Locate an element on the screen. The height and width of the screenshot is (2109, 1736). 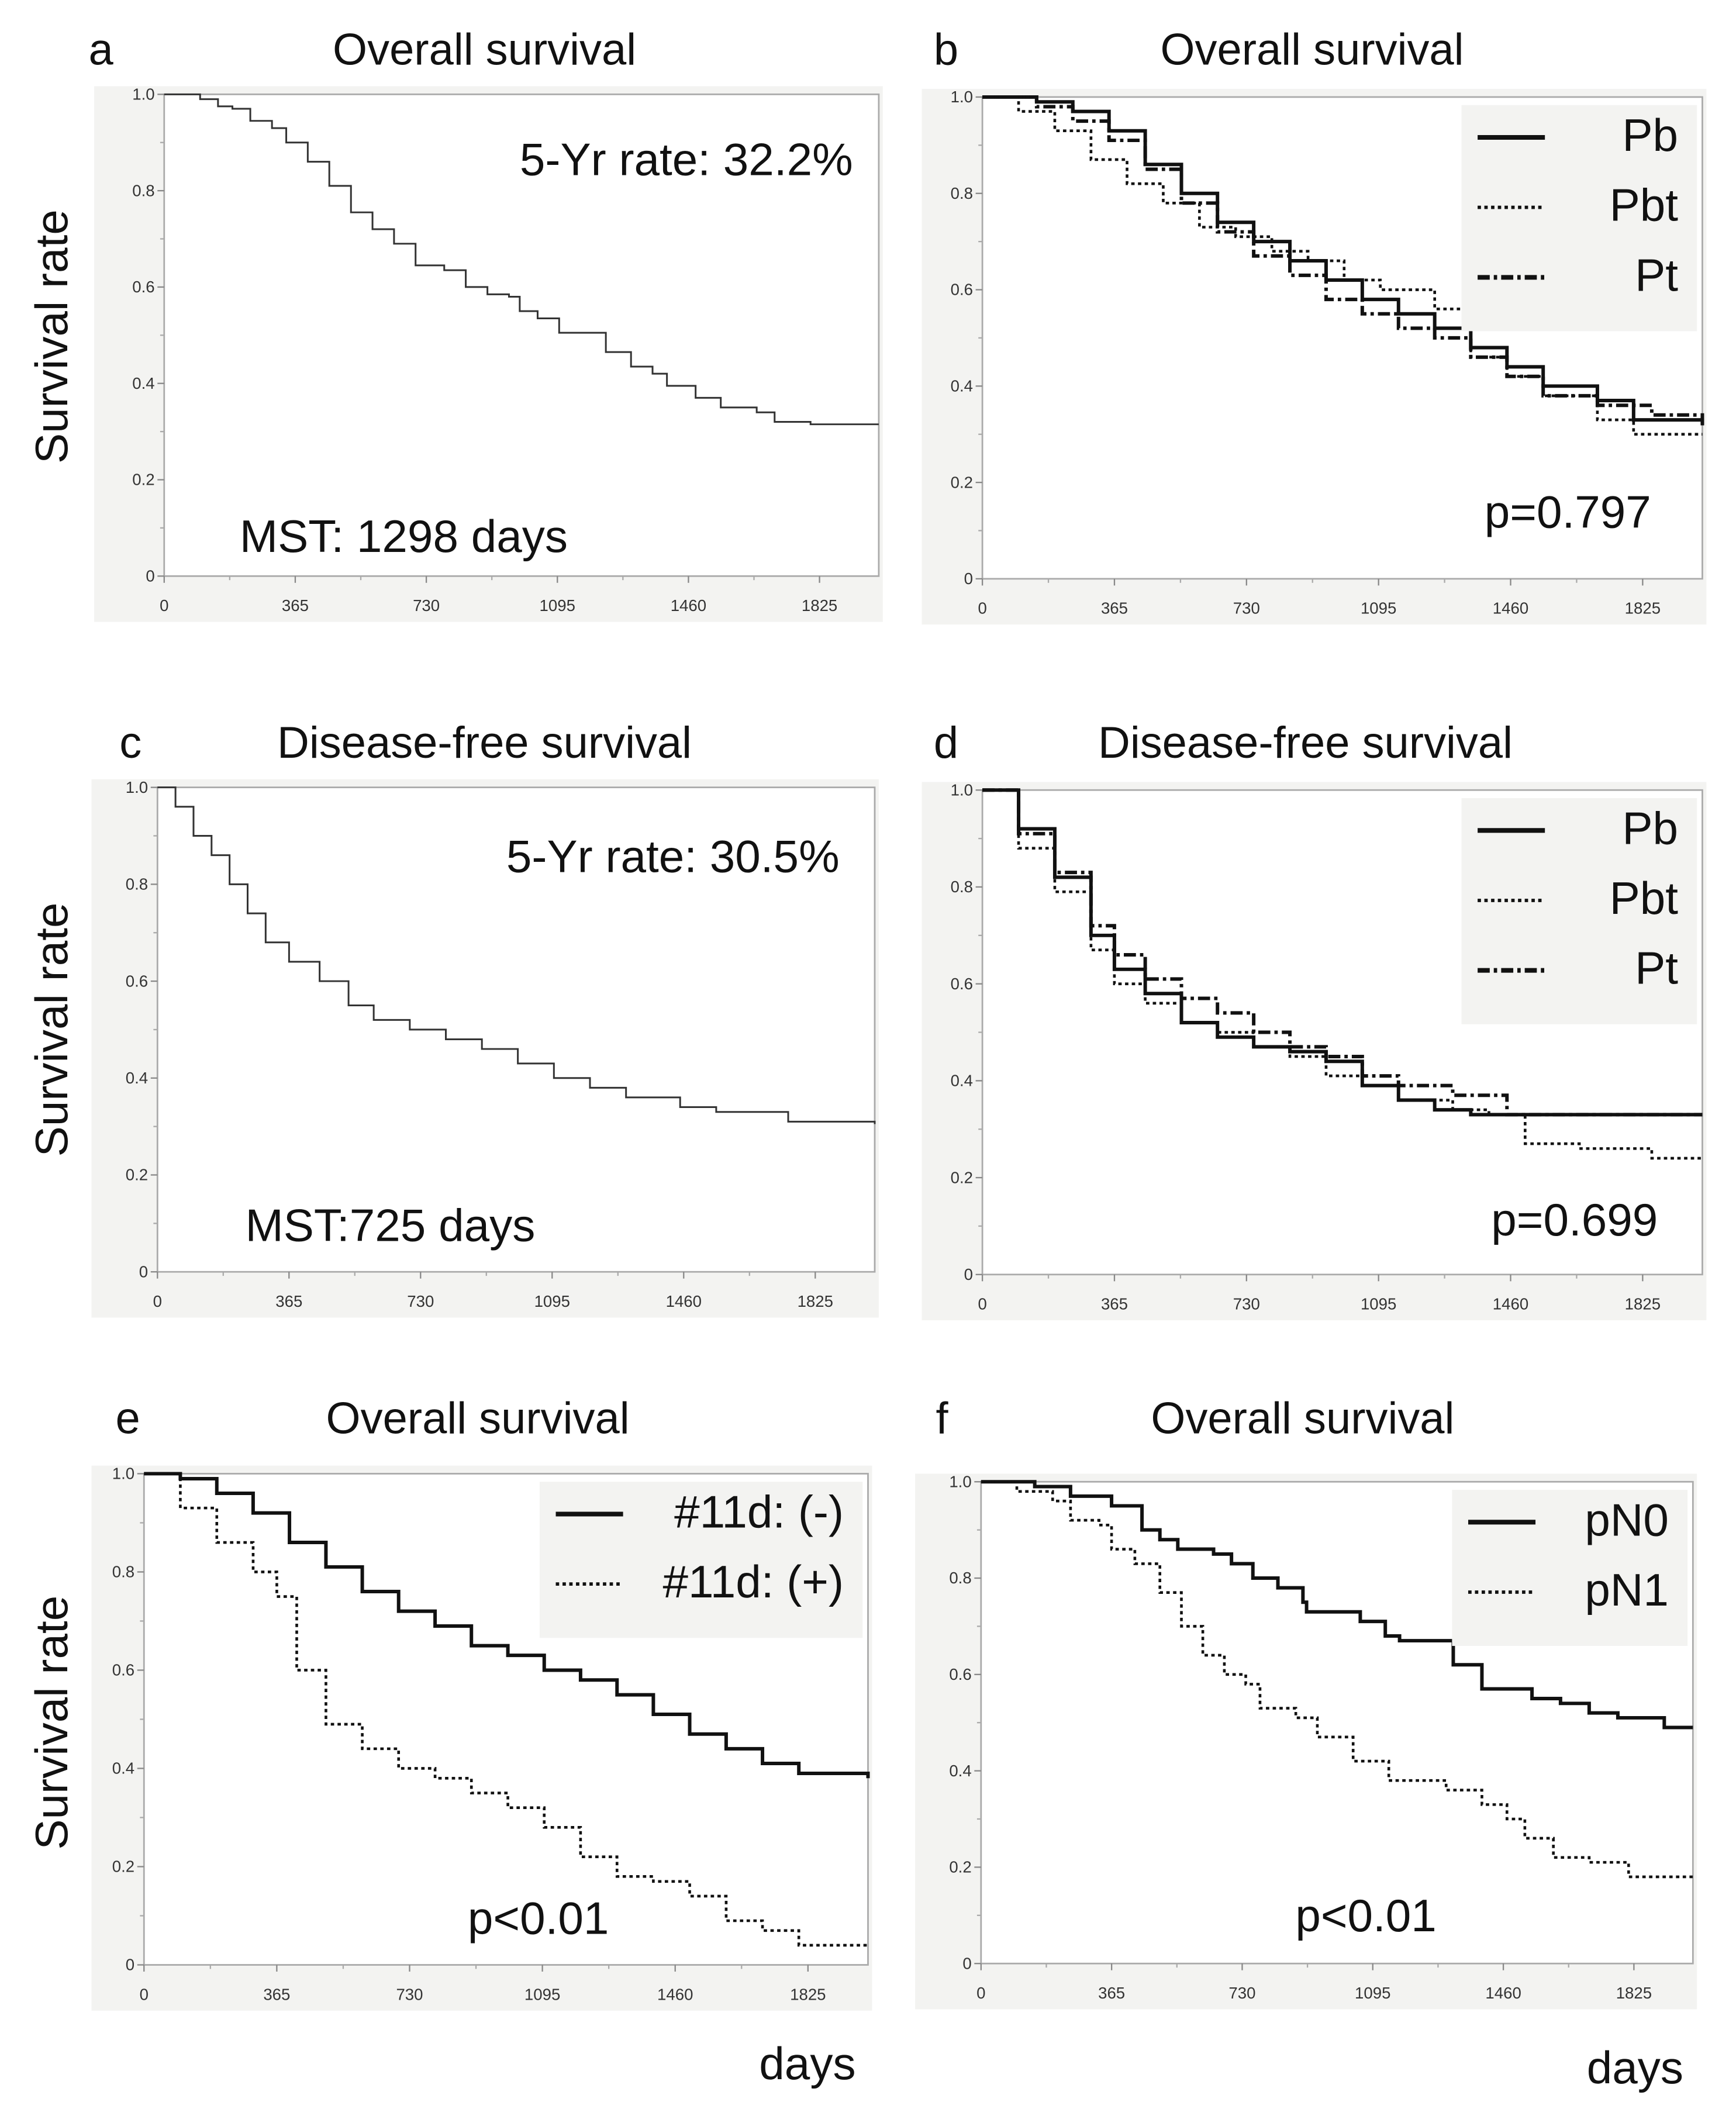
annotation-text: MST: 1298 days is located at coordinates (404, 536).